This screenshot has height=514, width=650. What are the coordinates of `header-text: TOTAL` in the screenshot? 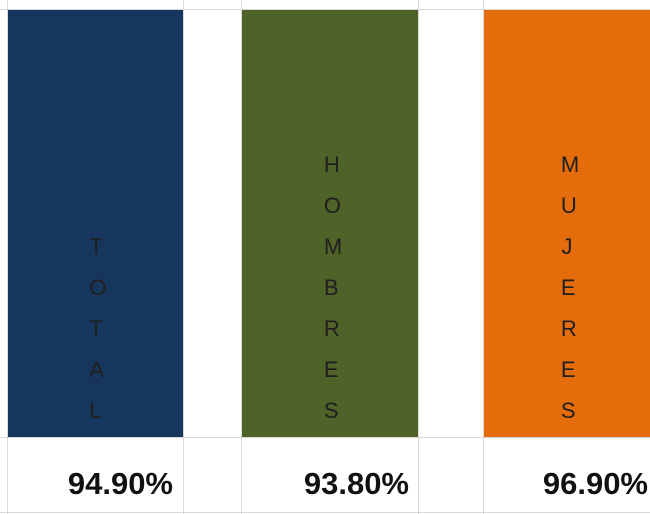 It's located at (98, 328).